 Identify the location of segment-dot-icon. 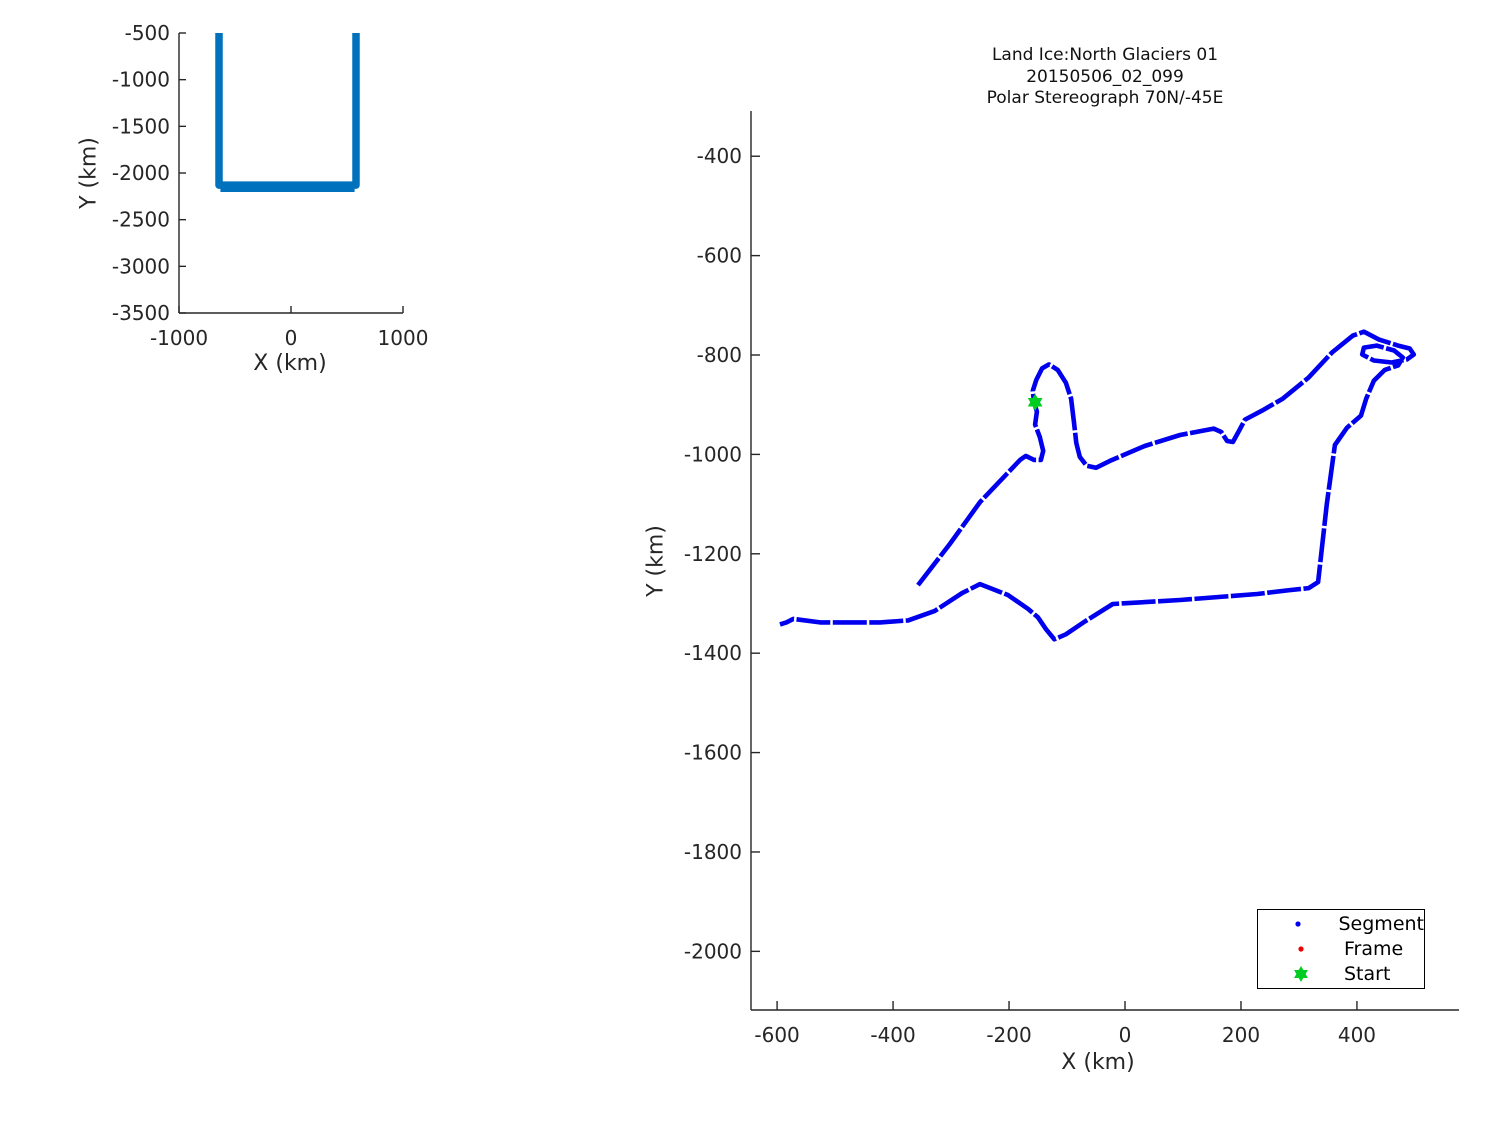
(1298, 924).